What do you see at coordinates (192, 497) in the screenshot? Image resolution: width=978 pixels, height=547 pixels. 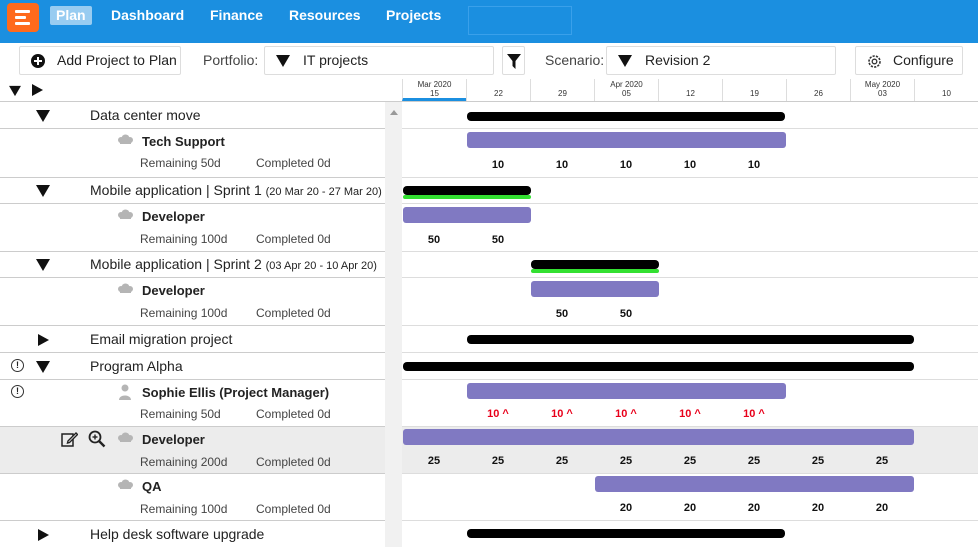 I see `resource-row: QA Remaining 100d Completed 0d` at bounding box center [192, 497].